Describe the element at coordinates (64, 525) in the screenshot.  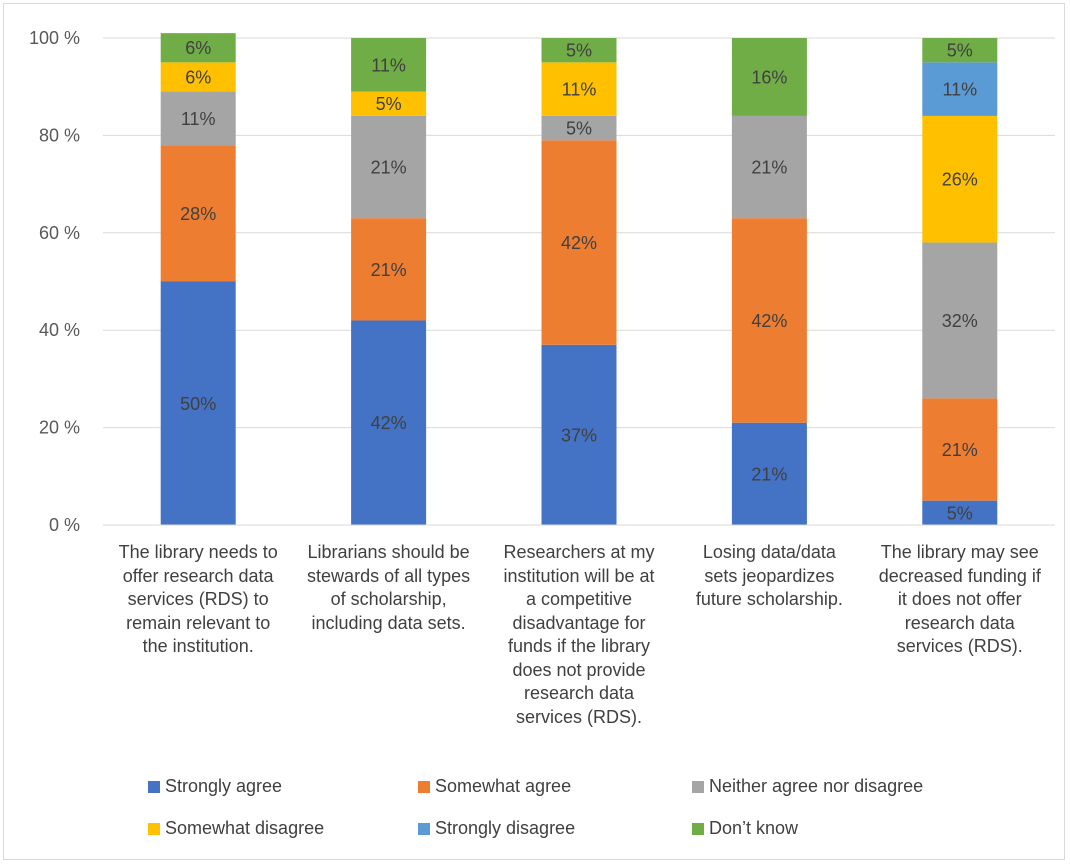
I see `y-tick-label: 0 %` at that location.